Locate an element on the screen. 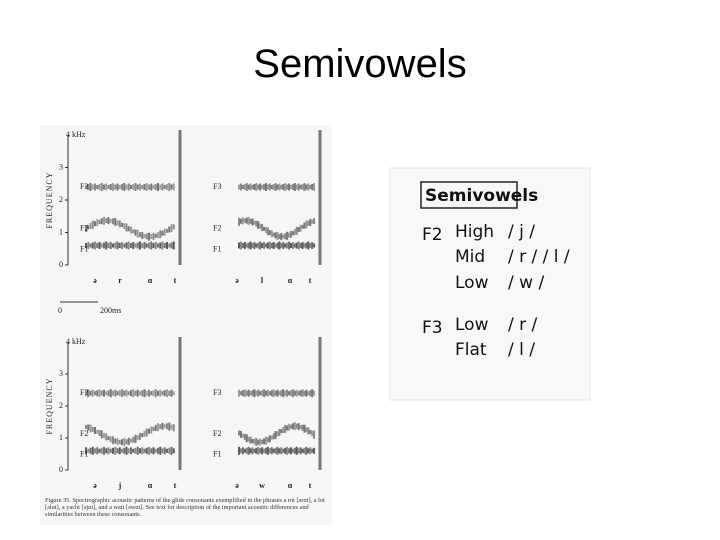  formant-label: F1 is located at coordinates (217, 454).